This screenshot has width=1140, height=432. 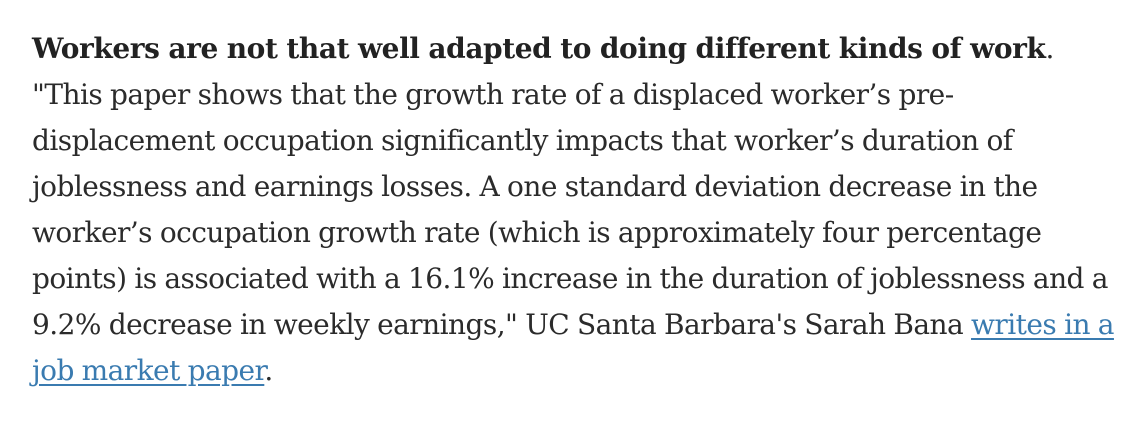 What do you see at coordinates (1049, 48) in the screenshot?
I see `lead-punctuation: .` at bounding box center [1049, 48].